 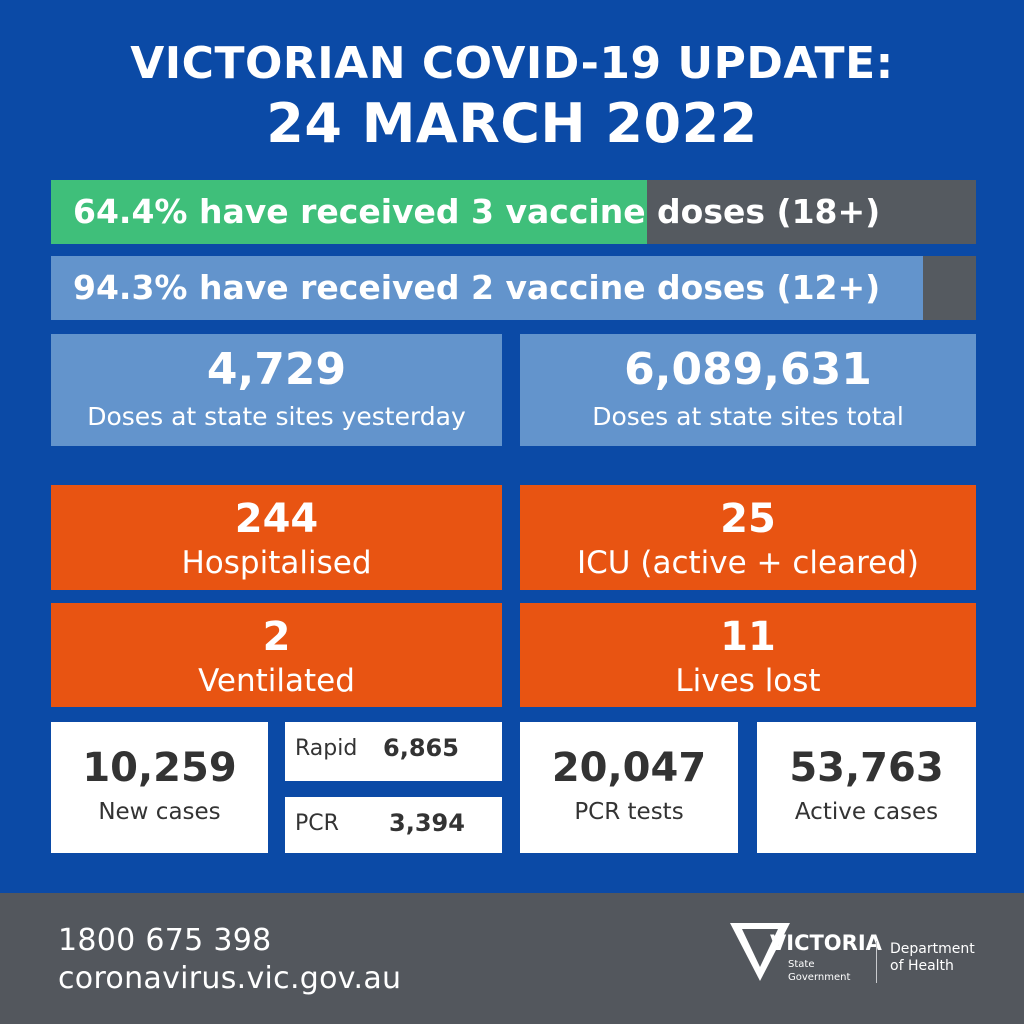 I want to click on pcr-label: PCR, so click(x=317, y=823).